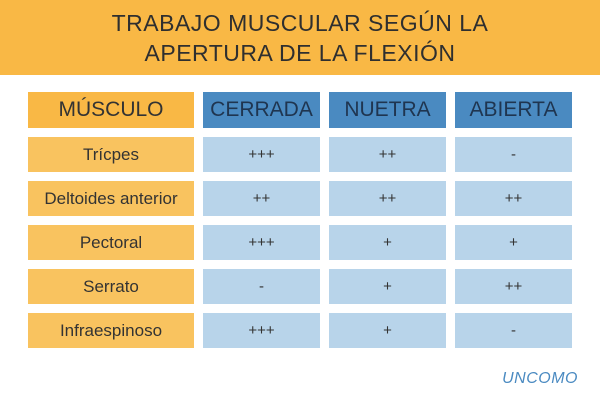 The height and width of the screenshot is (400, 600). What do you see at coordinates (387, 110) in the screenshot?
I see `header-nuetra: NUETRA` at bounding box center [387, 110].